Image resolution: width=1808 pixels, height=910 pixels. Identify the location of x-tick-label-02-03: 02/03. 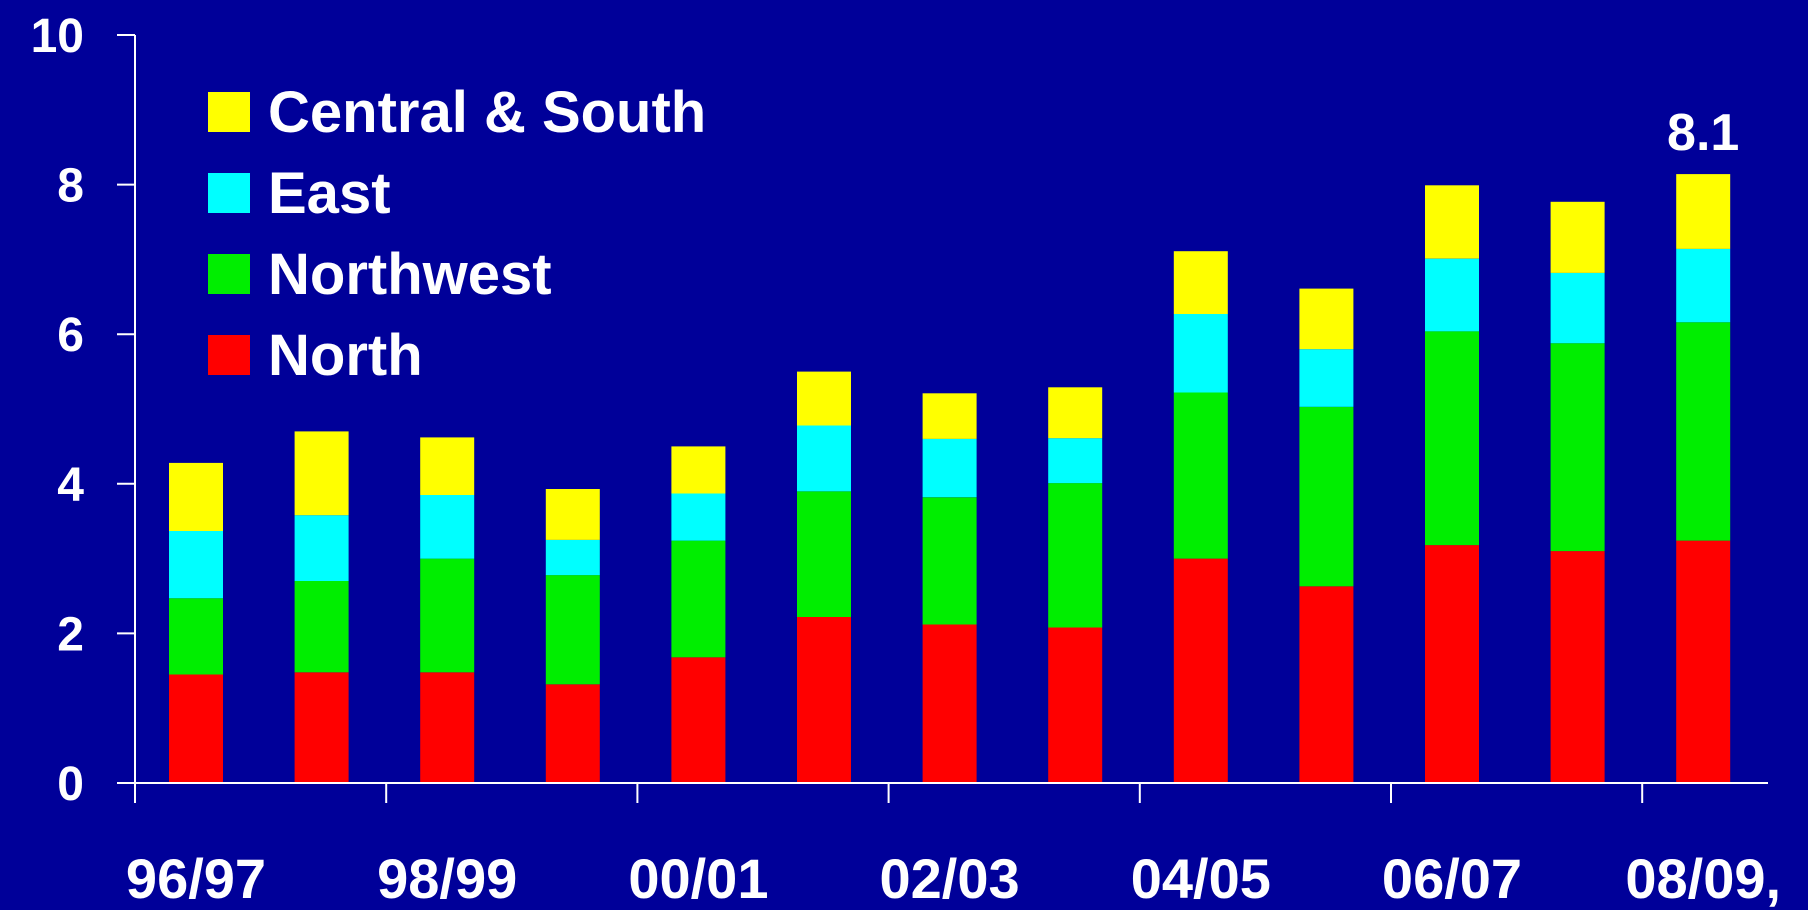
(950, 878).